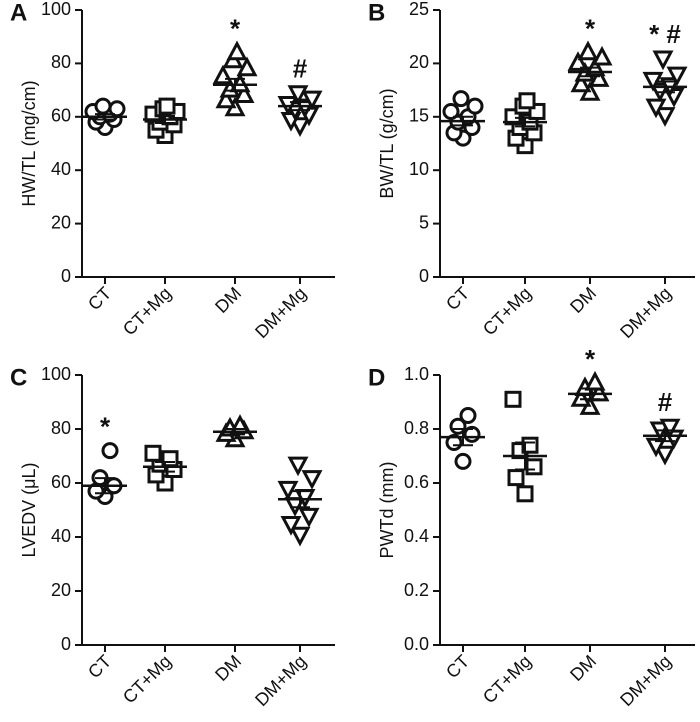  I want to click on panel-label: C, so click(18, 377).